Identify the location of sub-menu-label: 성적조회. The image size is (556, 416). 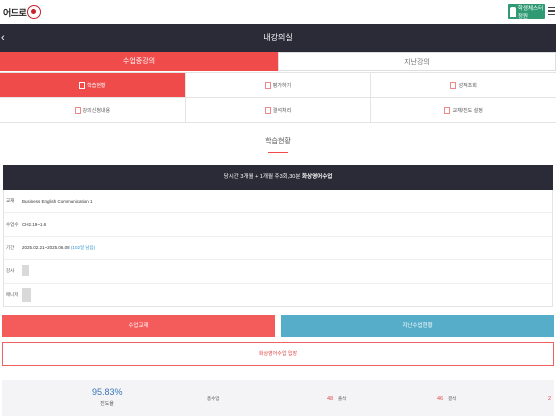
(467, 85).